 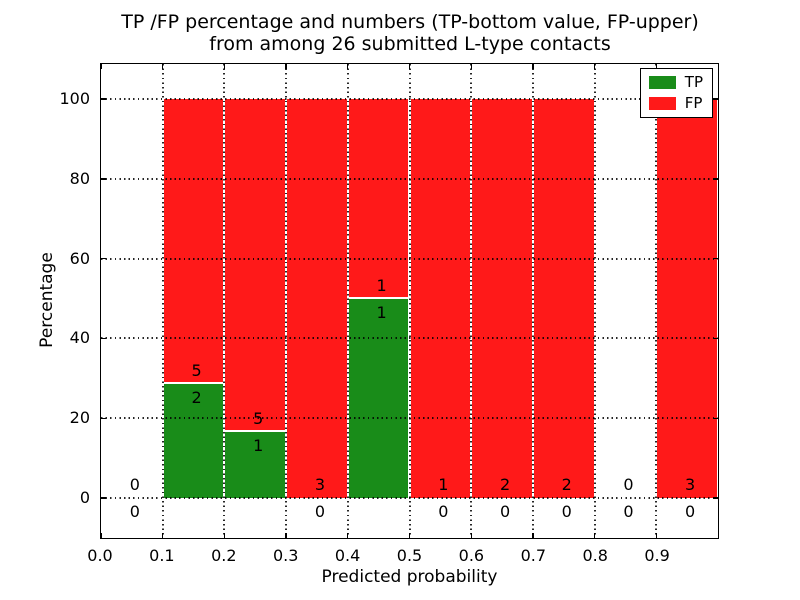 I want to click on x-tick-label: 0.7, so click(x=533, y=555).